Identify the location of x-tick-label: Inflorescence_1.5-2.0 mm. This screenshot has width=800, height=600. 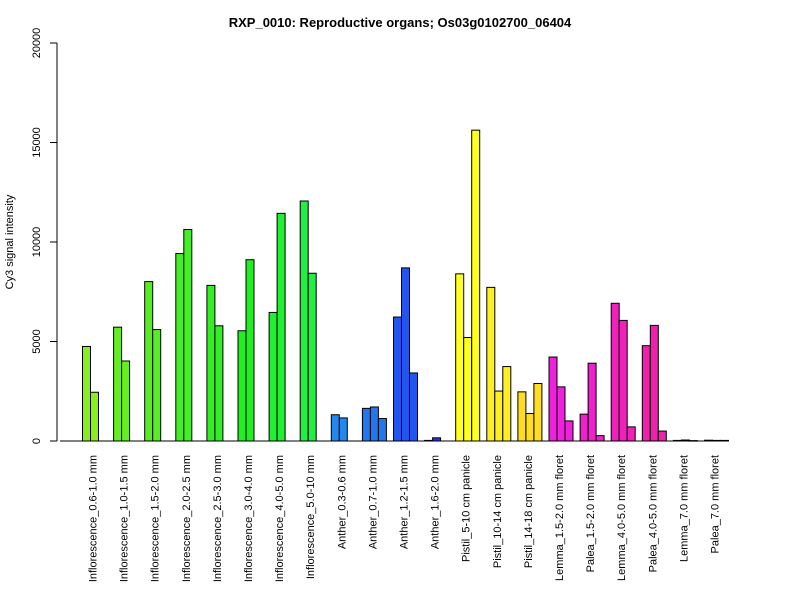
(156, 518).